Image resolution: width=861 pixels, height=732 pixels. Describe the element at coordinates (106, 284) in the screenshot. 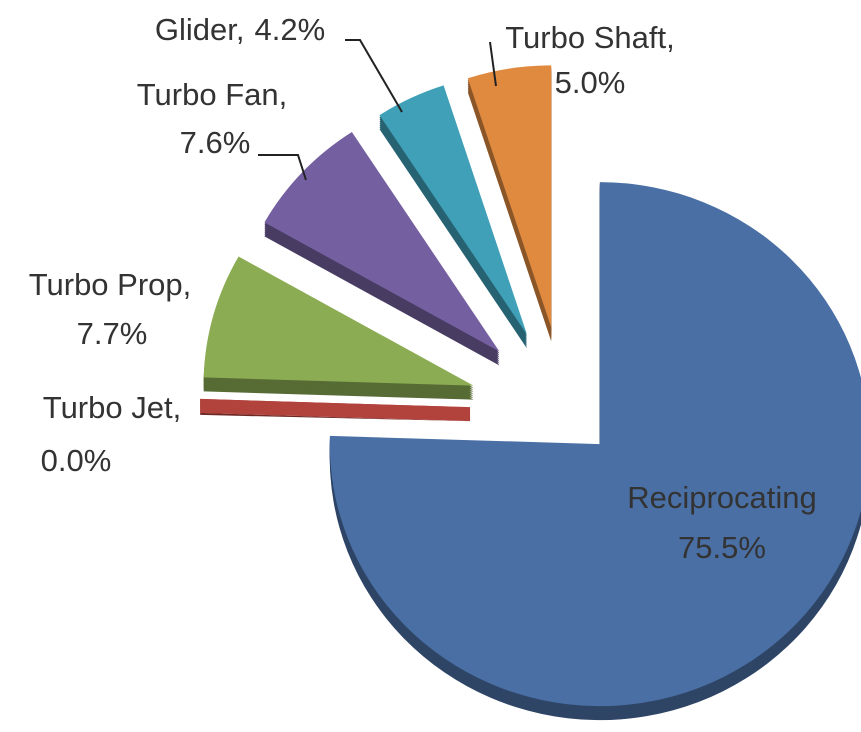

I see `category-name: Turbo Prop` at that location.